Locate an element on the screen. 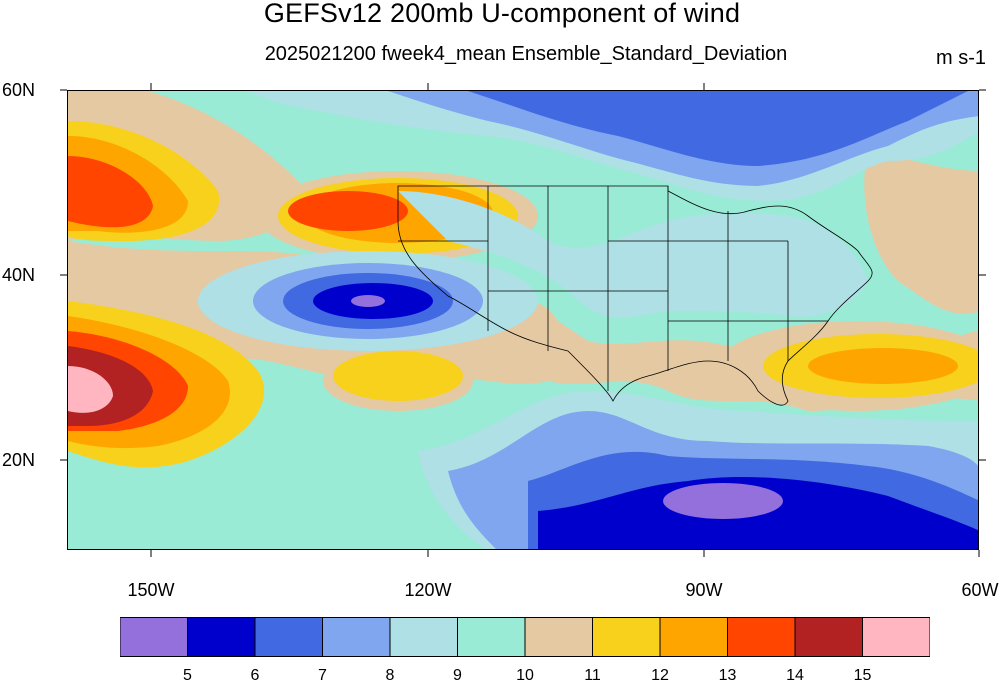 The height and width of the screenshot is (685, 1004). fill-level-11-ne is located at coordinates (921, 232).